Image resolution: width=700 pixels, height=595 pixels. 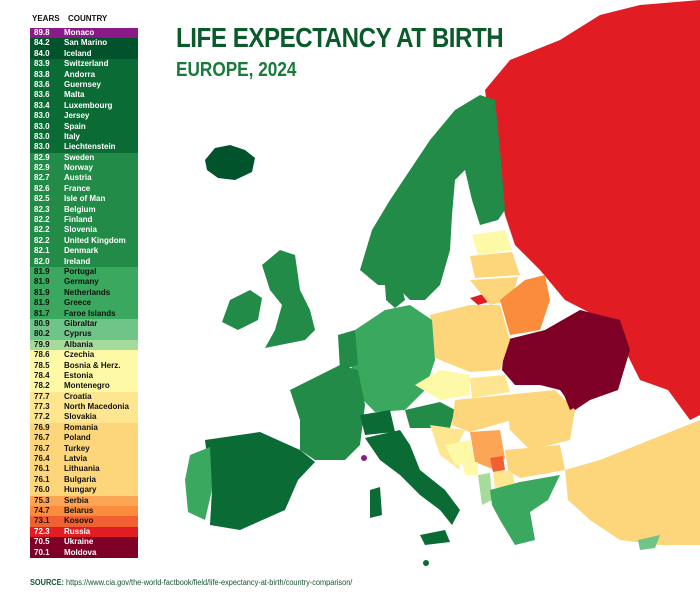 I want to click on legend-row: 82.2 Finland, so click(x=84, y=220).